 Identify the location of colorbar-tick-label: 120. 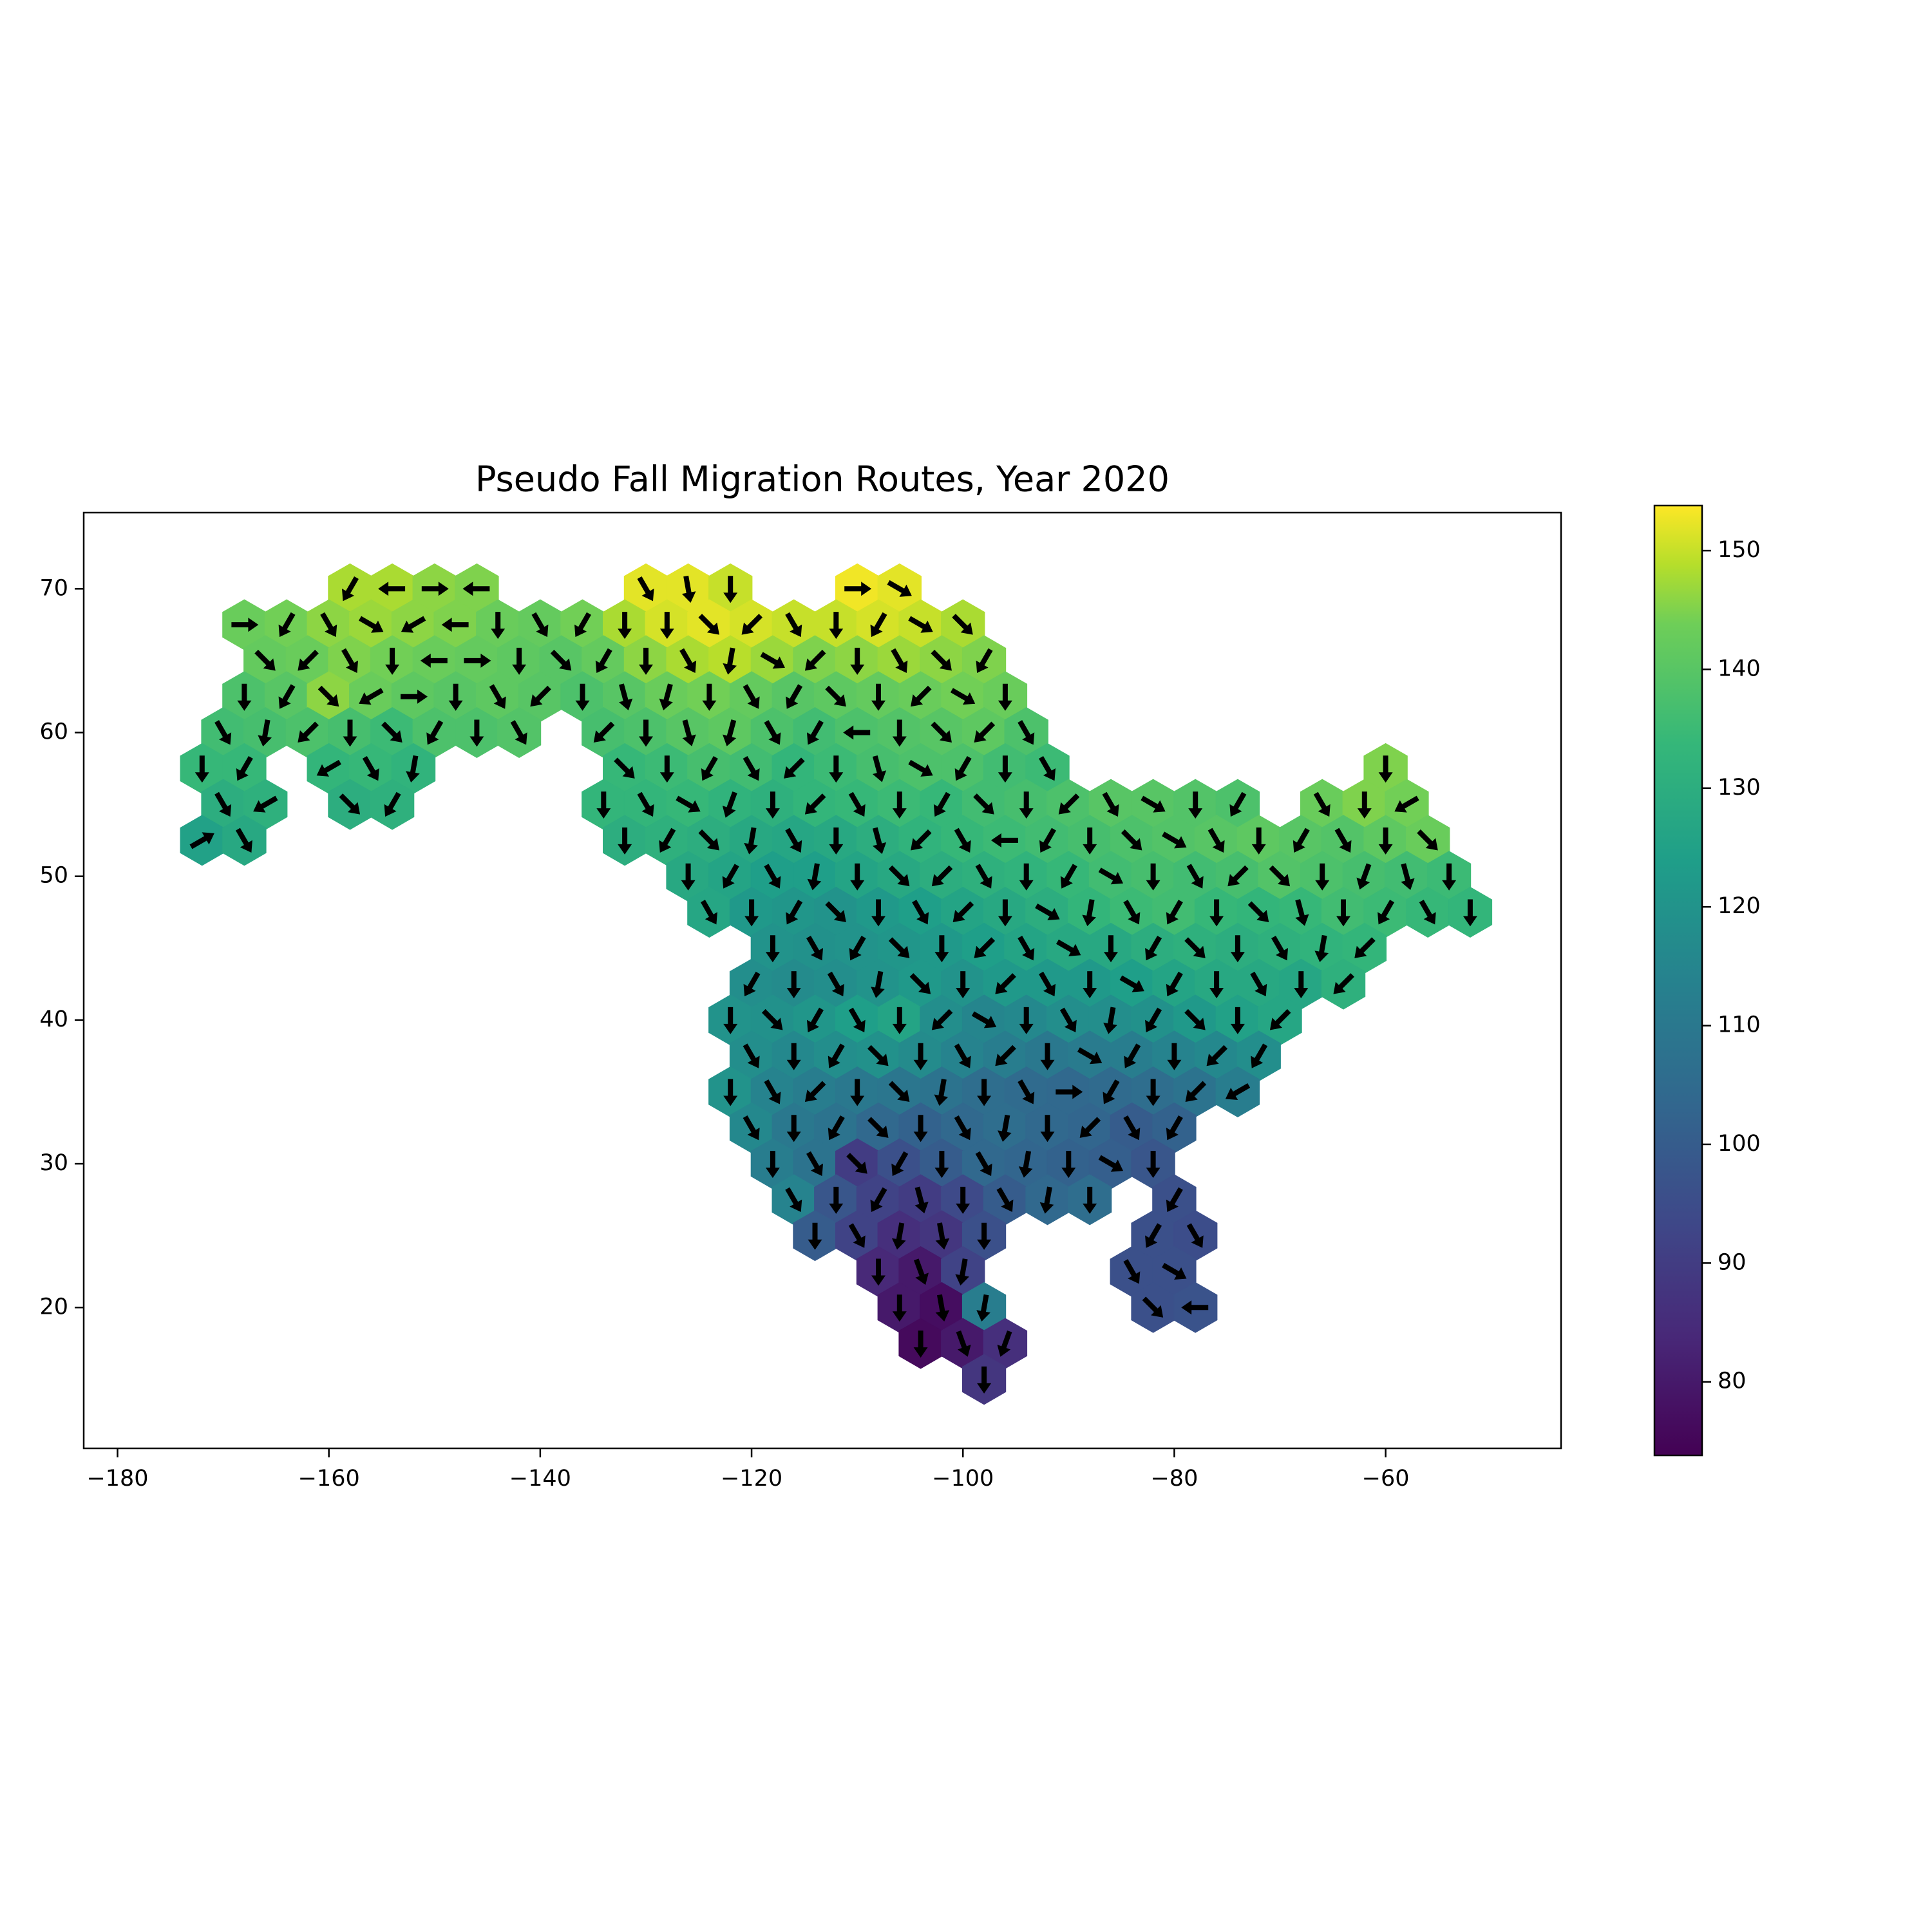
(1739, 906).